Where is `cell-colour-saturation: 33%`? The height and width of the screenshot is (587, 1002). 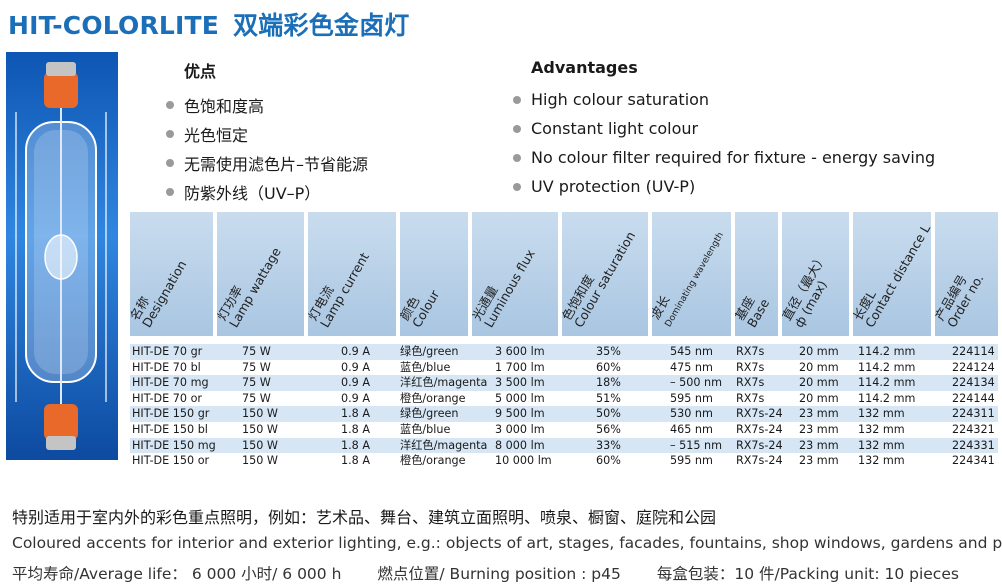 cell-colour-saturation: 33% is located at coordinates (608, 445).